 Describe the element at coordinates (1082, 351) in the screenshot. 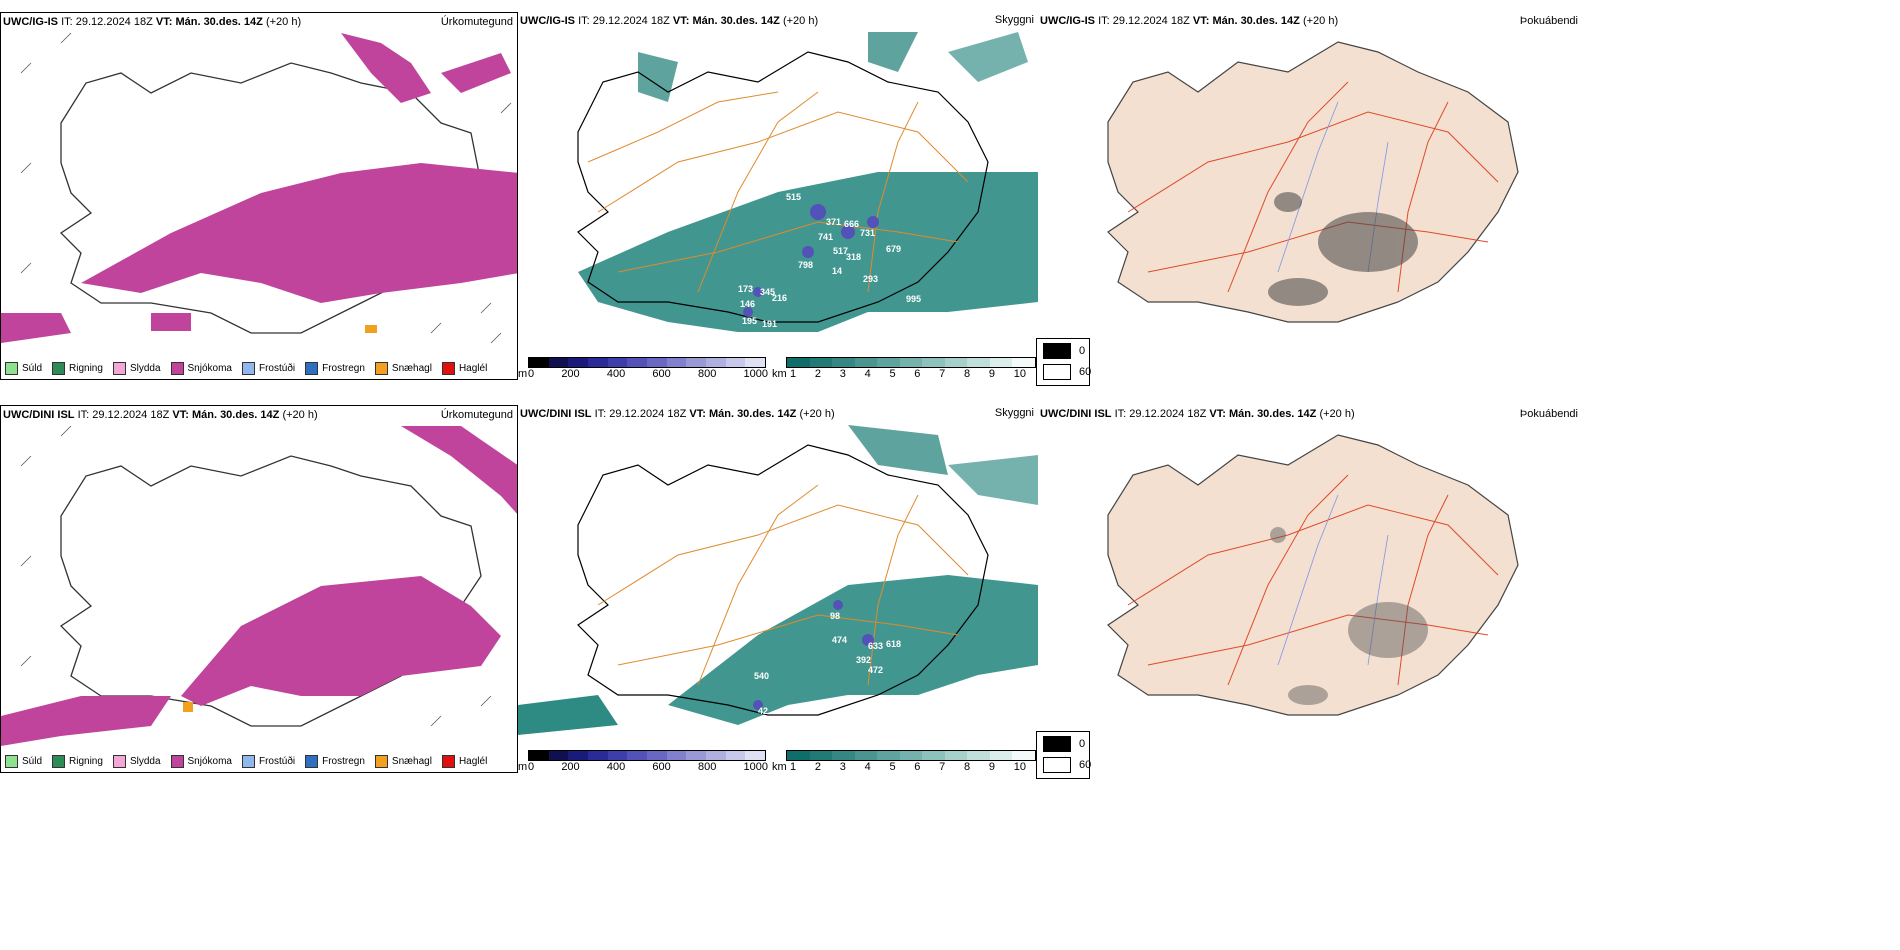

I see `fog-key-label: 0` at that location.